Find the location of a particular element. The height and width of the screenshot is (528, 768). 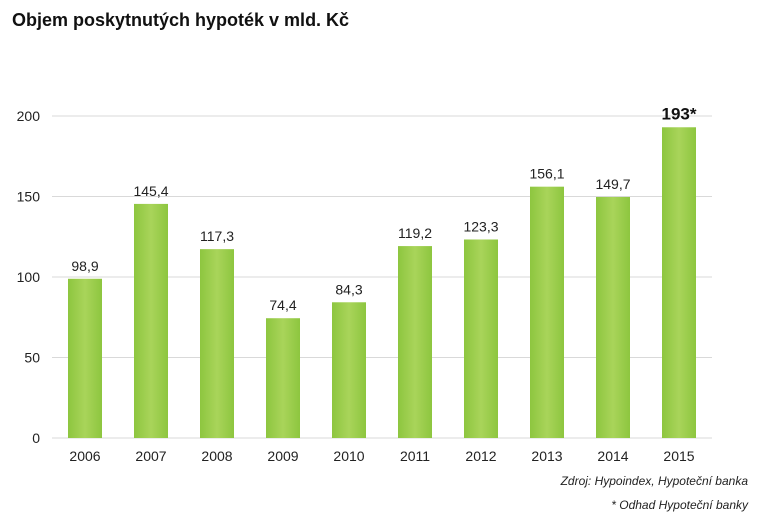

estimate-footnote: * Odhad Hypoteční banky is located at coordinates (679, 505).